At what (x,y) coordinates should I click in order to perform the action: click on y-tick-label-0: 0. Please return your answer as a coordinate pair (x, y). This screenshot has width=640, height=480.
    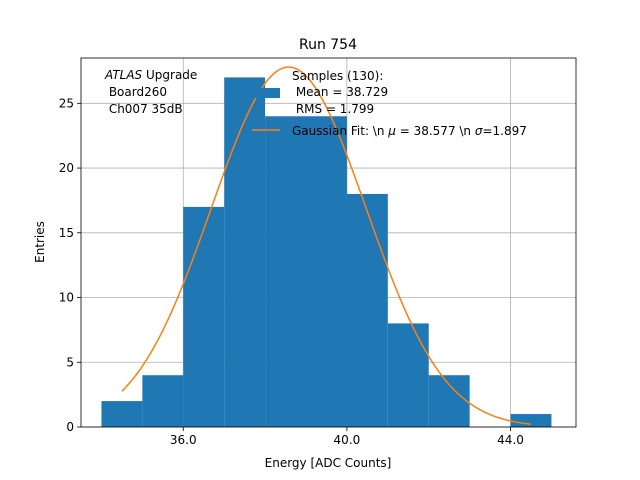
    Looking at the image, I should click on (70, 427).